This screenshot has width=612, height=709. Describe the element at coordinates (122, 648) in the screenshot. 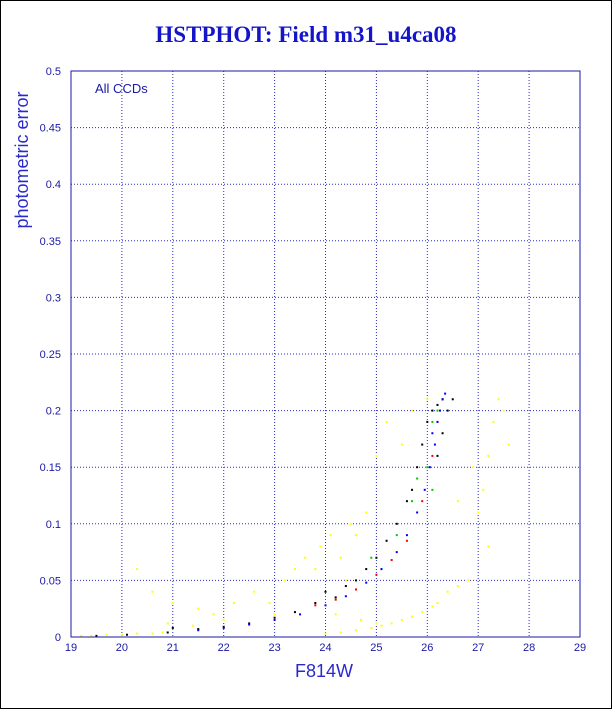

I see `x-tick-label: 20` at that location.